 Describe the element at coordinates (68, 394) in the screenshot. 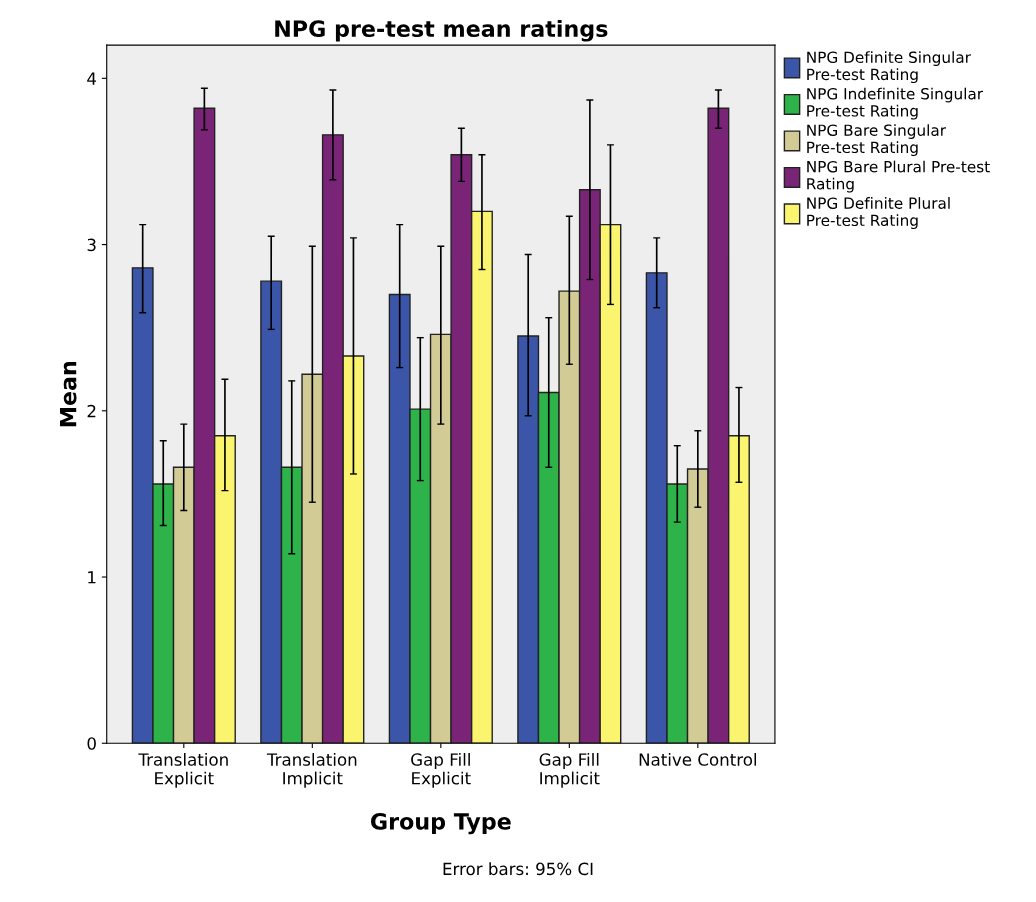

I see `y-axis-title: Mean` at that location.